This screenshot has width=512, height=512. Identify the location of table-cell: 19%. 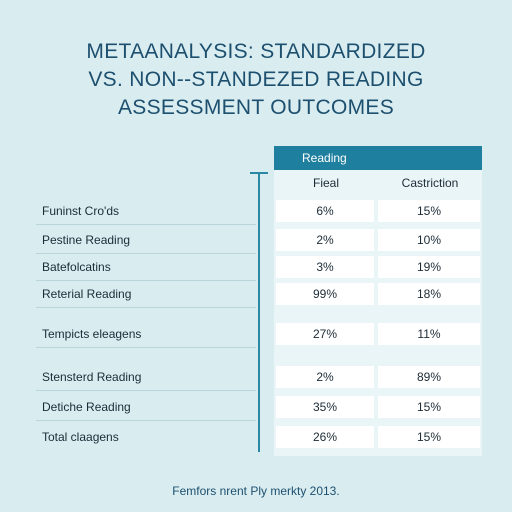
(429, 267).